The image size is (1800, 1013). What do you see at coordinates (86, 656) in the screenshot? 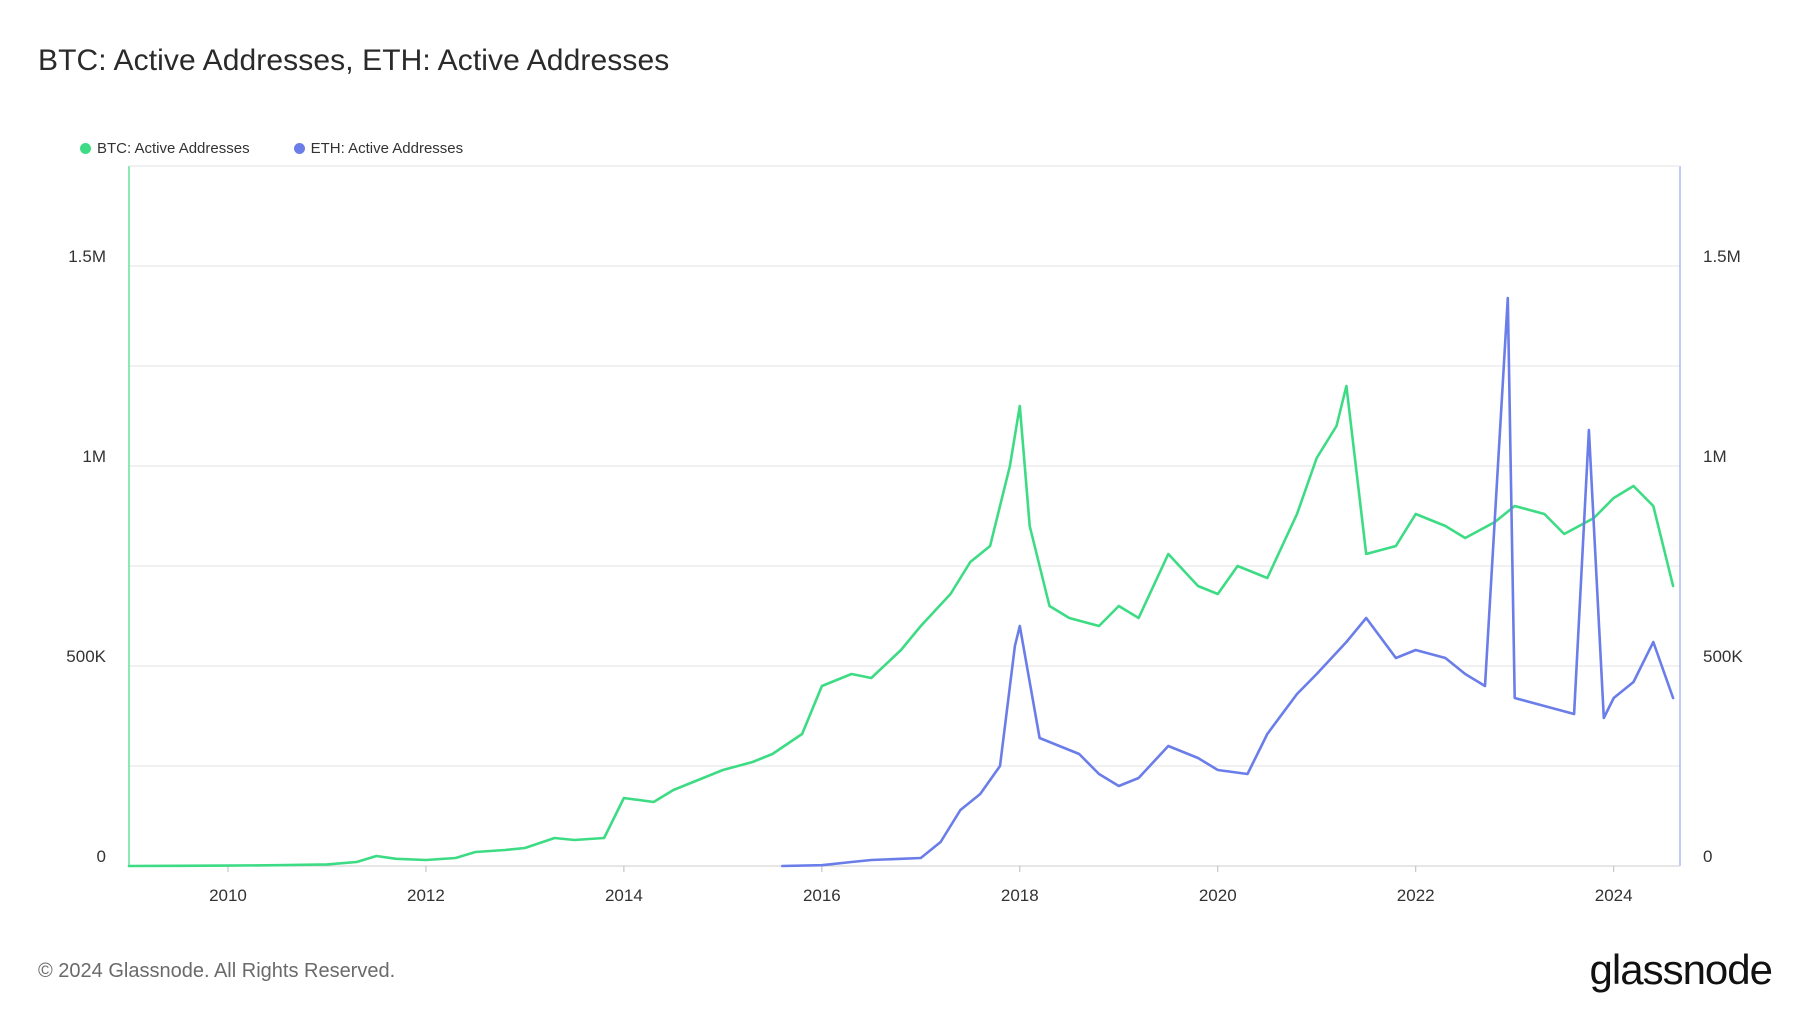
I see `left-y-tick-label: 500K` at bounding box center [86, 656].